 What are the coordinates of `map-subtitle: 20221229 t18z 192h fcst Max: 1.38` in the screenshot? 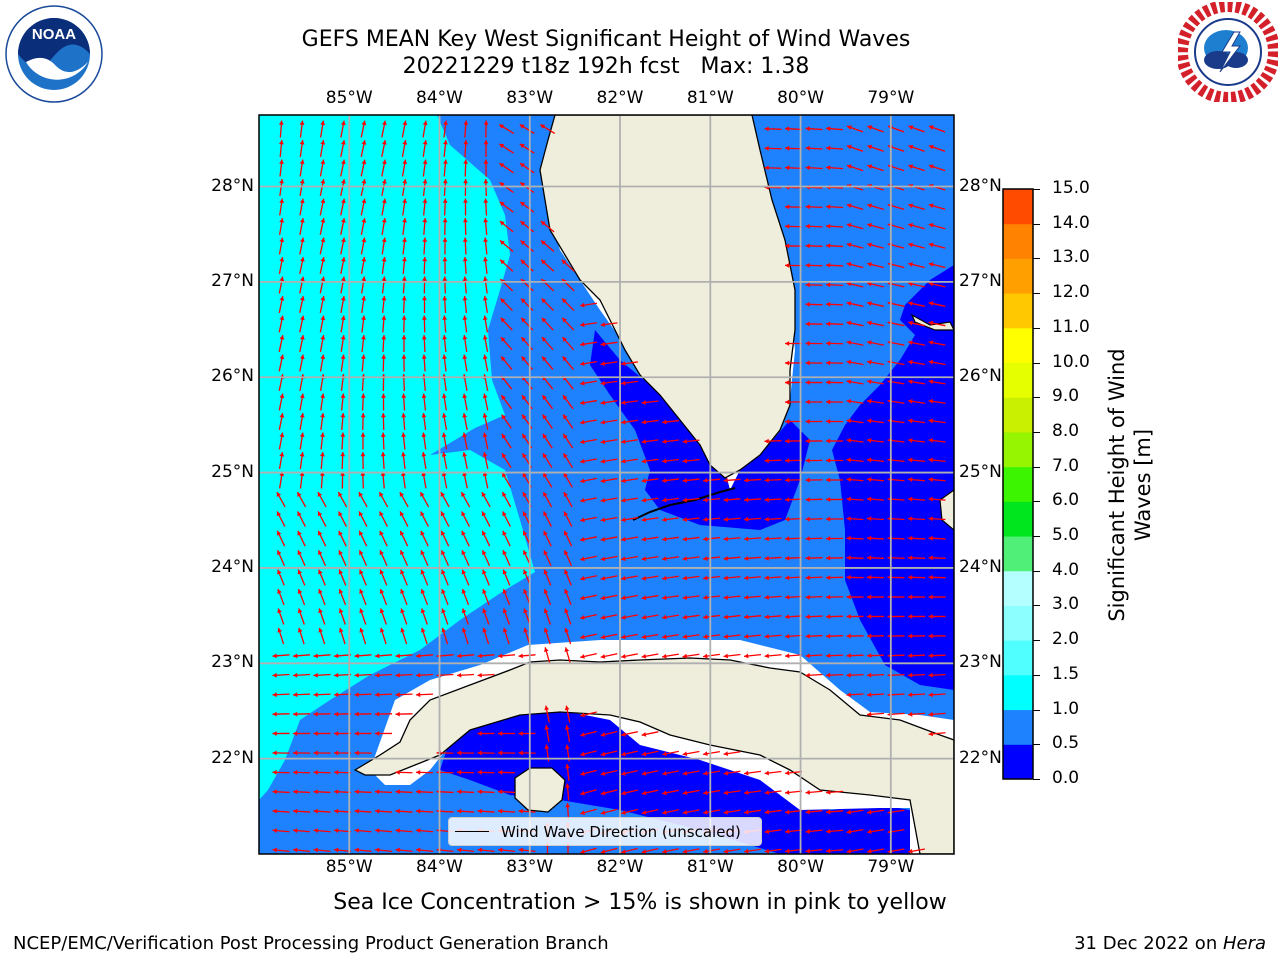 It's located at (606, 66).